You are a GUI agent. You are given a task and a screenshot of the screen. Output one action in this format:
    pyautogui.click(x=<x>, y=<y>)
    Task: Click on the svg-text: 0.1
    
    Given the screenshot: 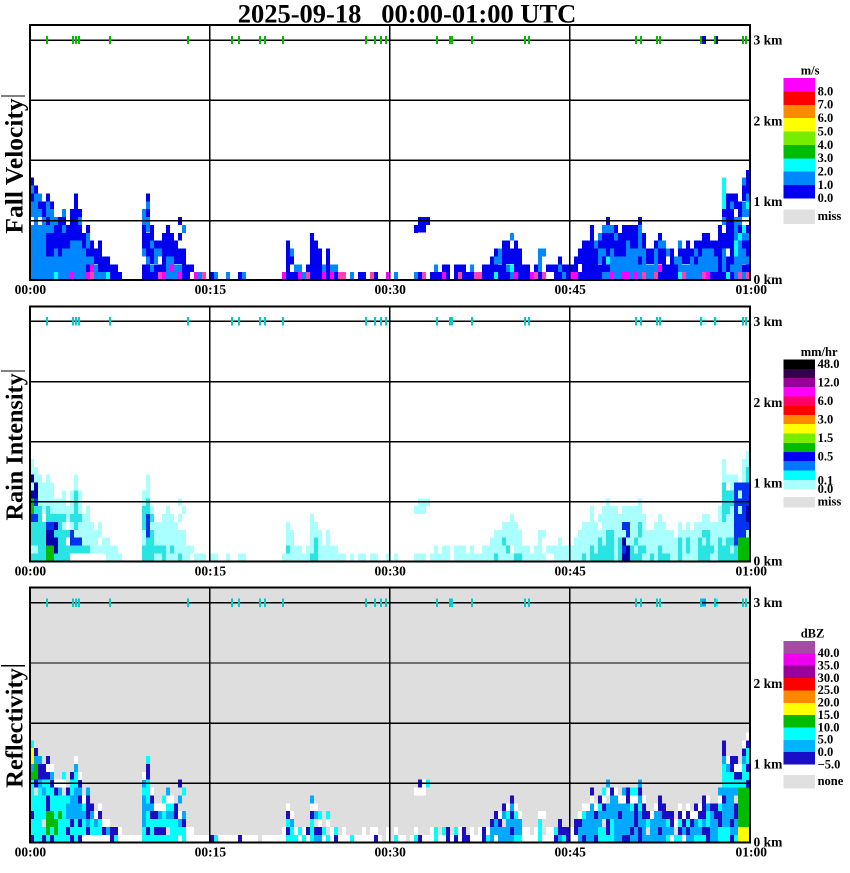 What is the action you would take?
    pyautogui.click(x=826, y=480)
    